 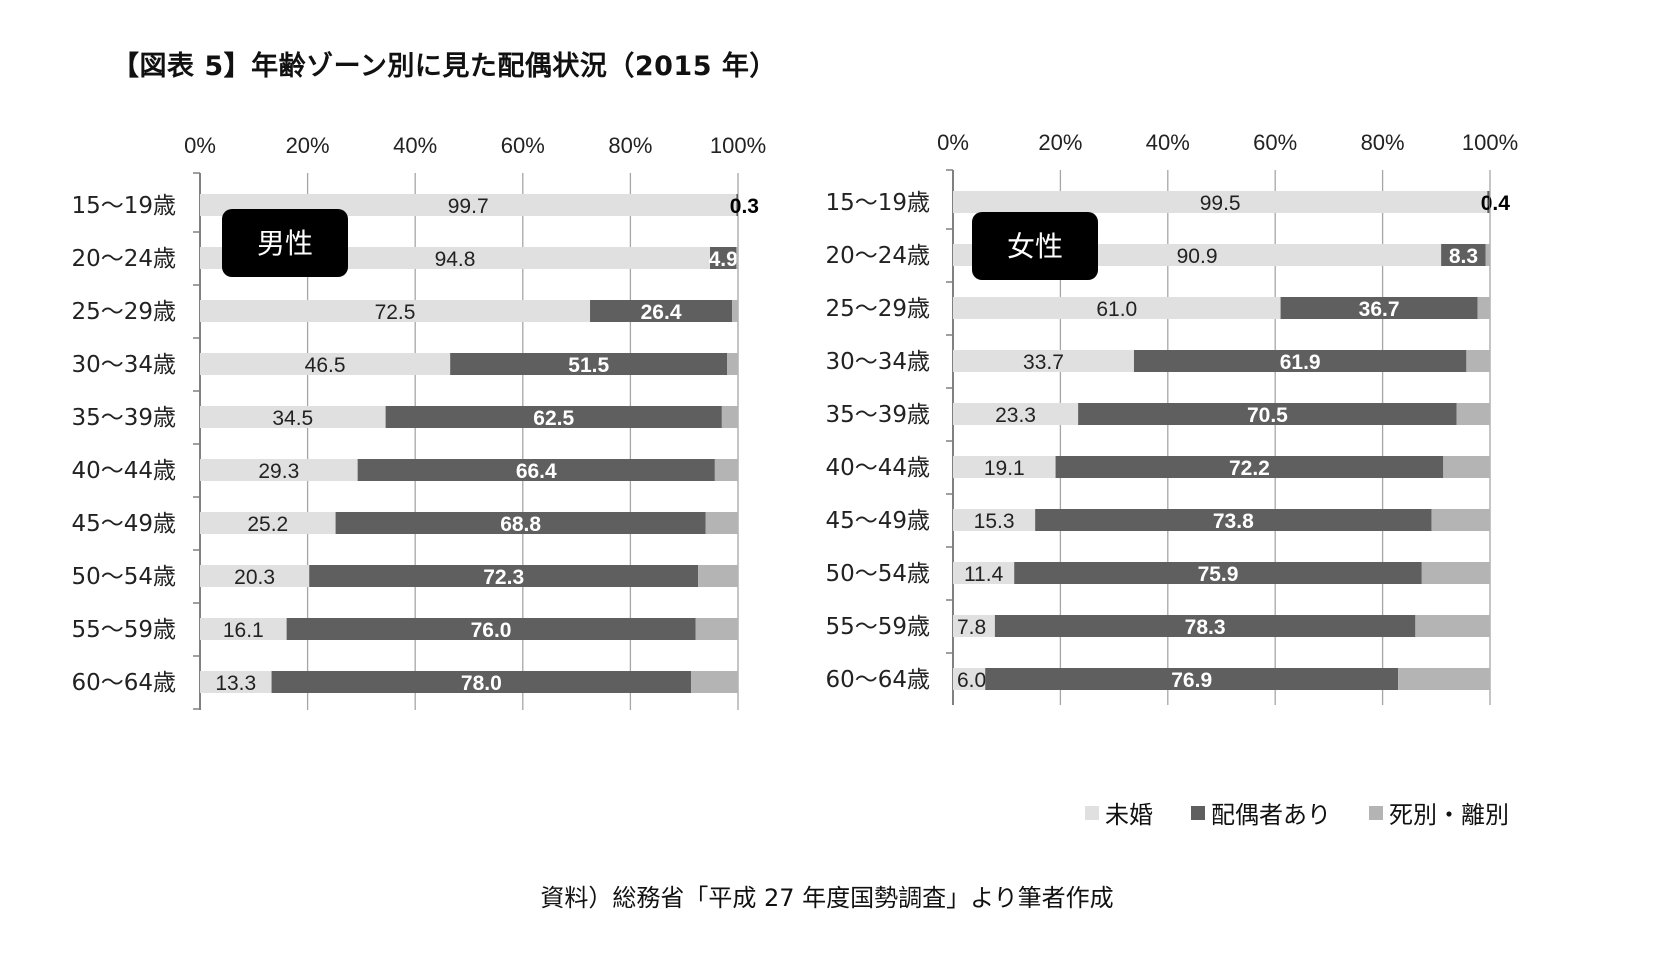 I want to click on female-data-label: 7.8, so click(x=971, y=627).